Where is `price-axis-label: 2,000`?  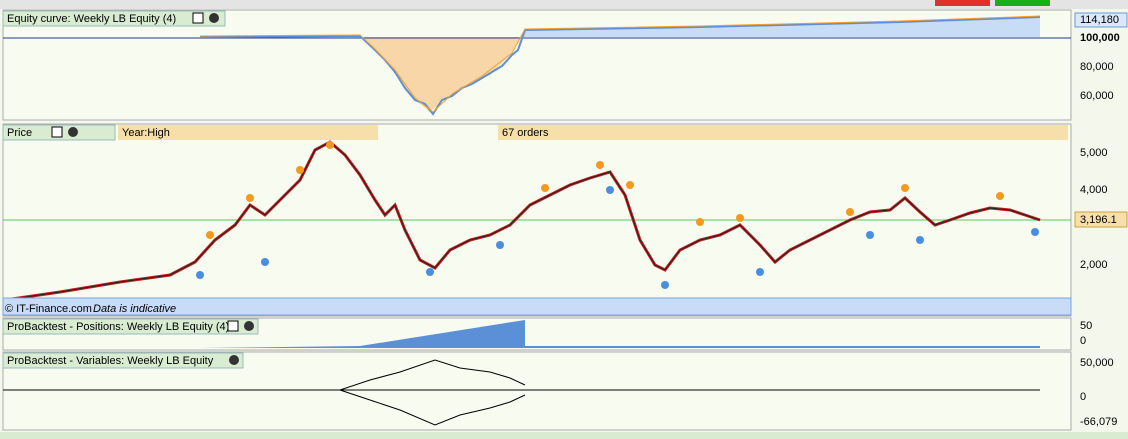
price-axis-label: 2,000 is located at coordinates (1094, 265).